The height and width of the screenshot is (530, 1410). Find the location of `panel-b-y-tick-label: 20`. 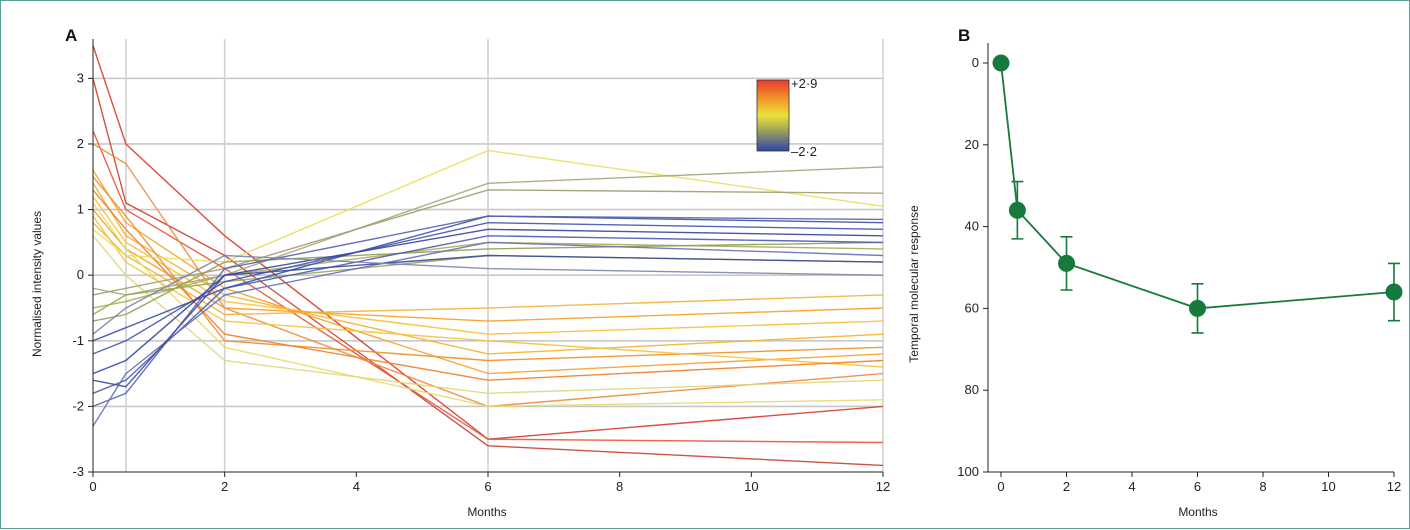

panel-b-y-tick-label: 20 is located at coordinates (972, 144).